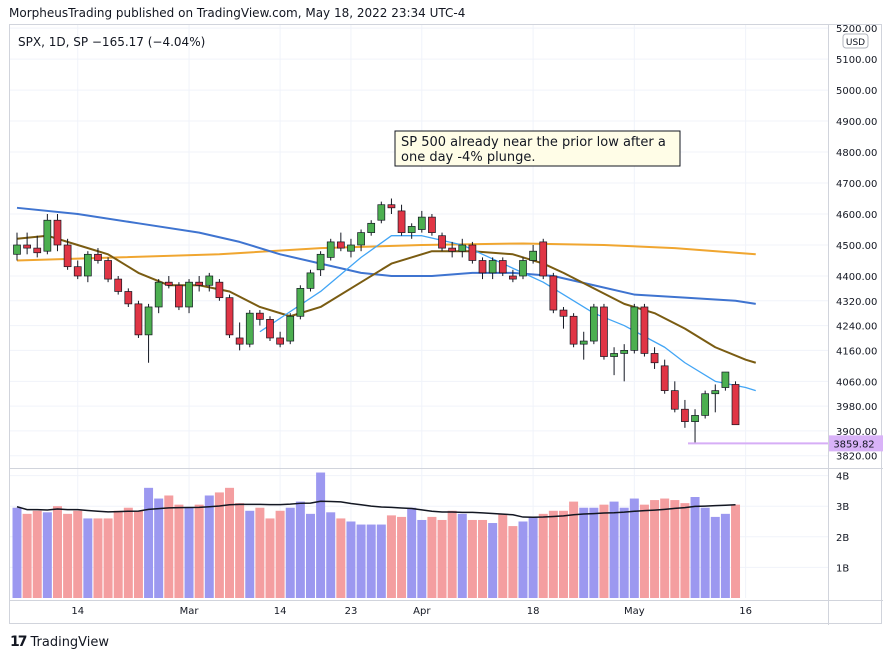 Image resolution: width=893 pixels, height=660 pixels. What do you see at coordinates (856, 60) in the screenshot?
I see `price-tick-label: 5100.00` at bounding box center [856, 60].